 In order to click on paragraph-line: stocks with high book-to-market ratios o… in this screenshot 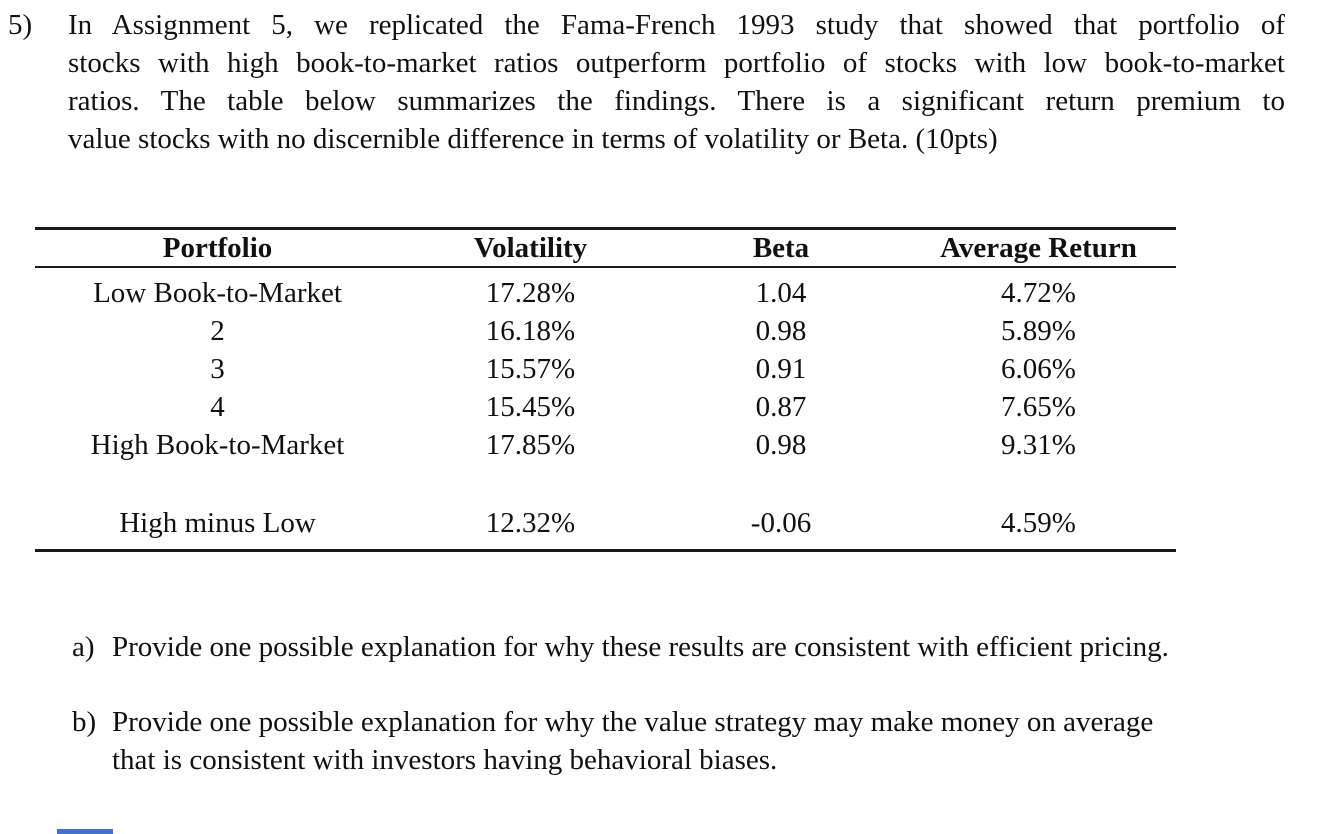, I will do `click(676, 63)`.